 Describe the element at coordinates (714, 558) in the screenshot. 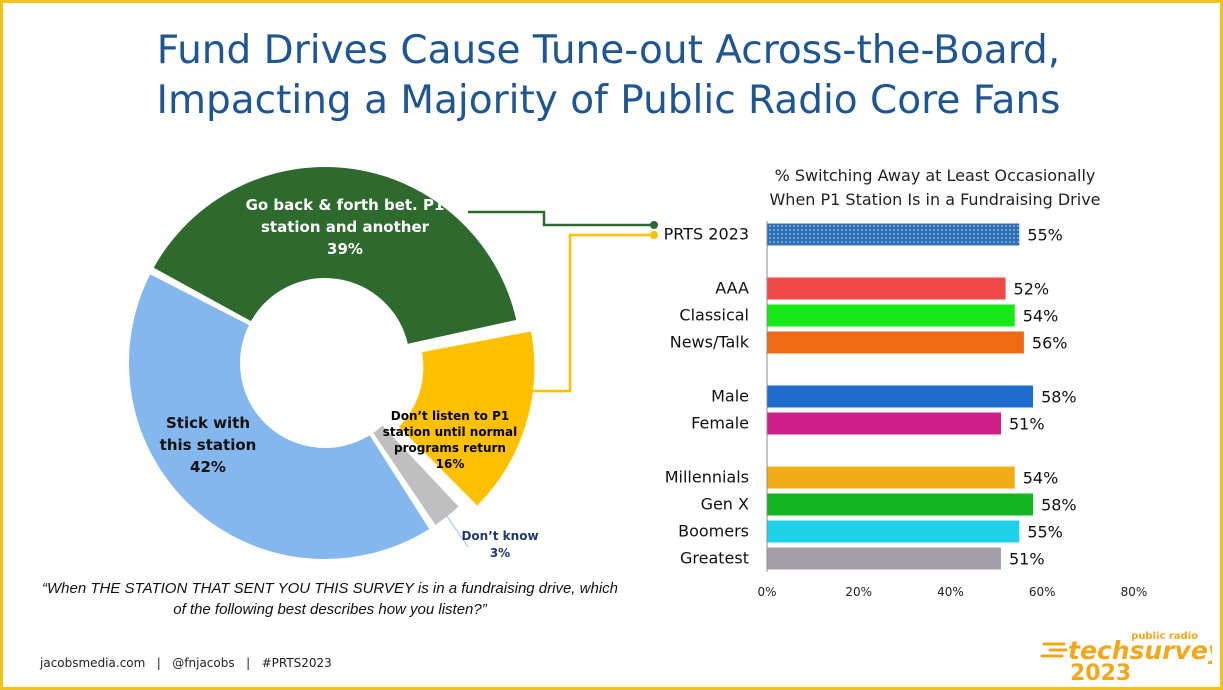

I see `bar-category-label: Greatest` at that location.